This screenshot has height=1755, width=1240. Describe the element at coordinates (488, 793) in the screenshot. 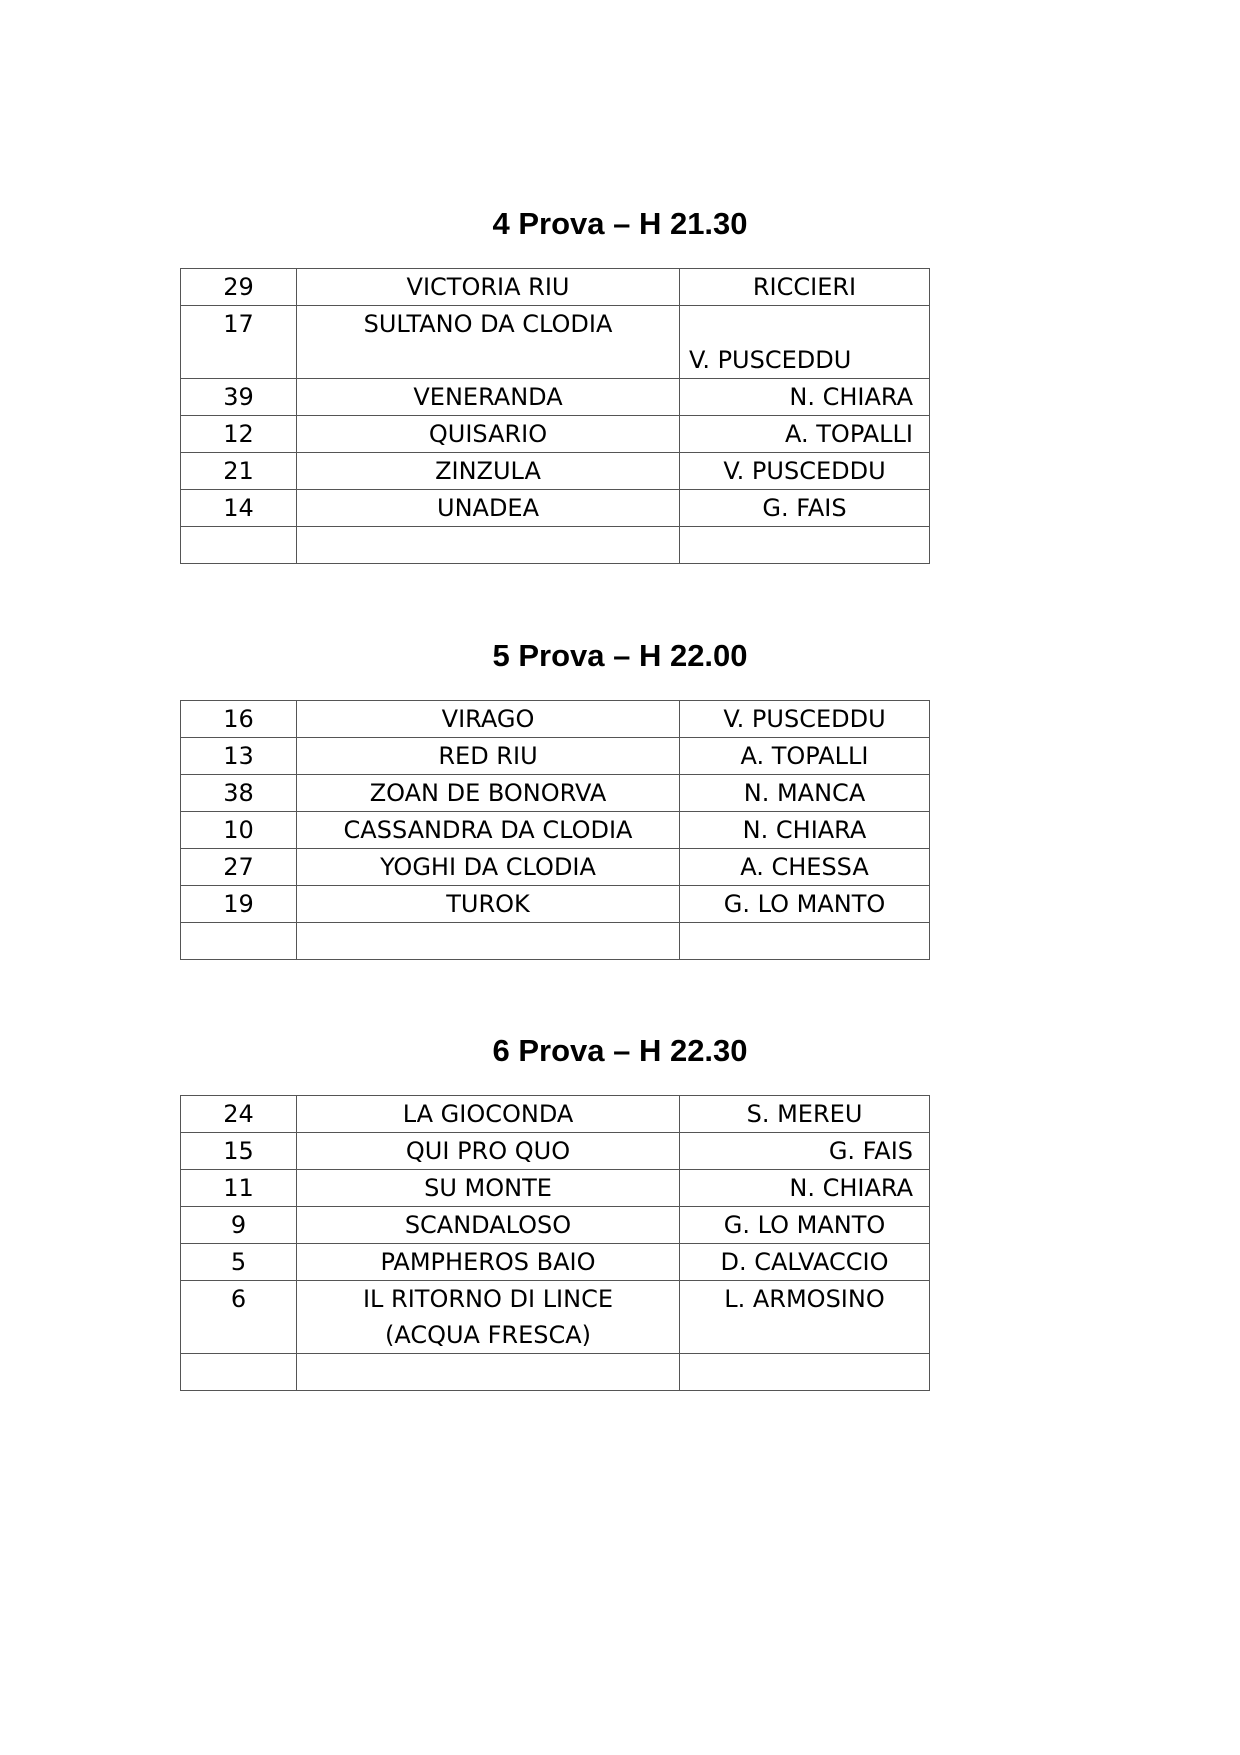

I see `horse-name-cell: ZOAN DE BONORVA` at that location.